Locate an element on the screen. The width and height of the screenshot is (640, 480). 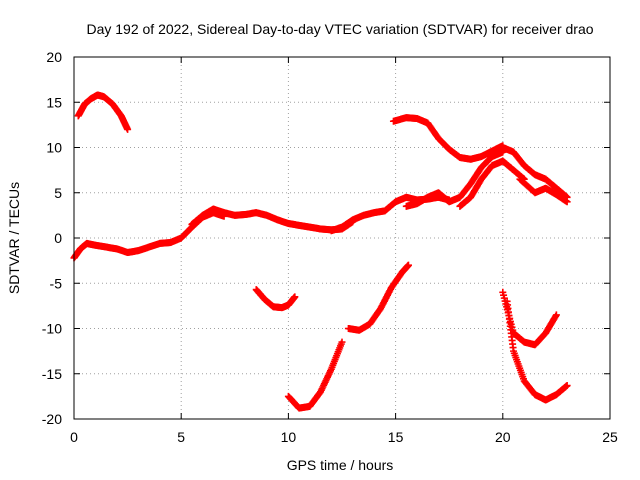
y-tick-label: -5 is located at coordinates (56, 283).